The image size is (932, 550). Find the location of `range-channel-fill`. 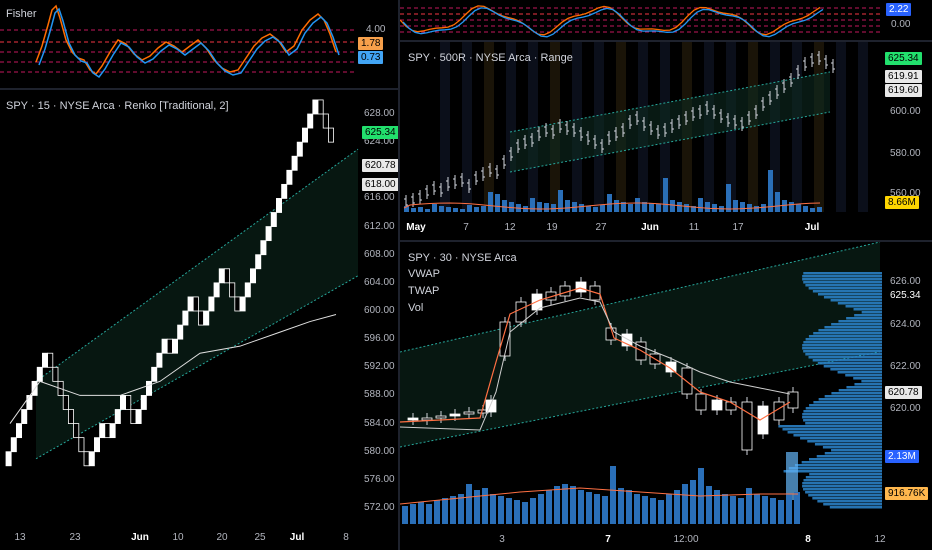

range-channel-fill is located at coordinates (670, 122).